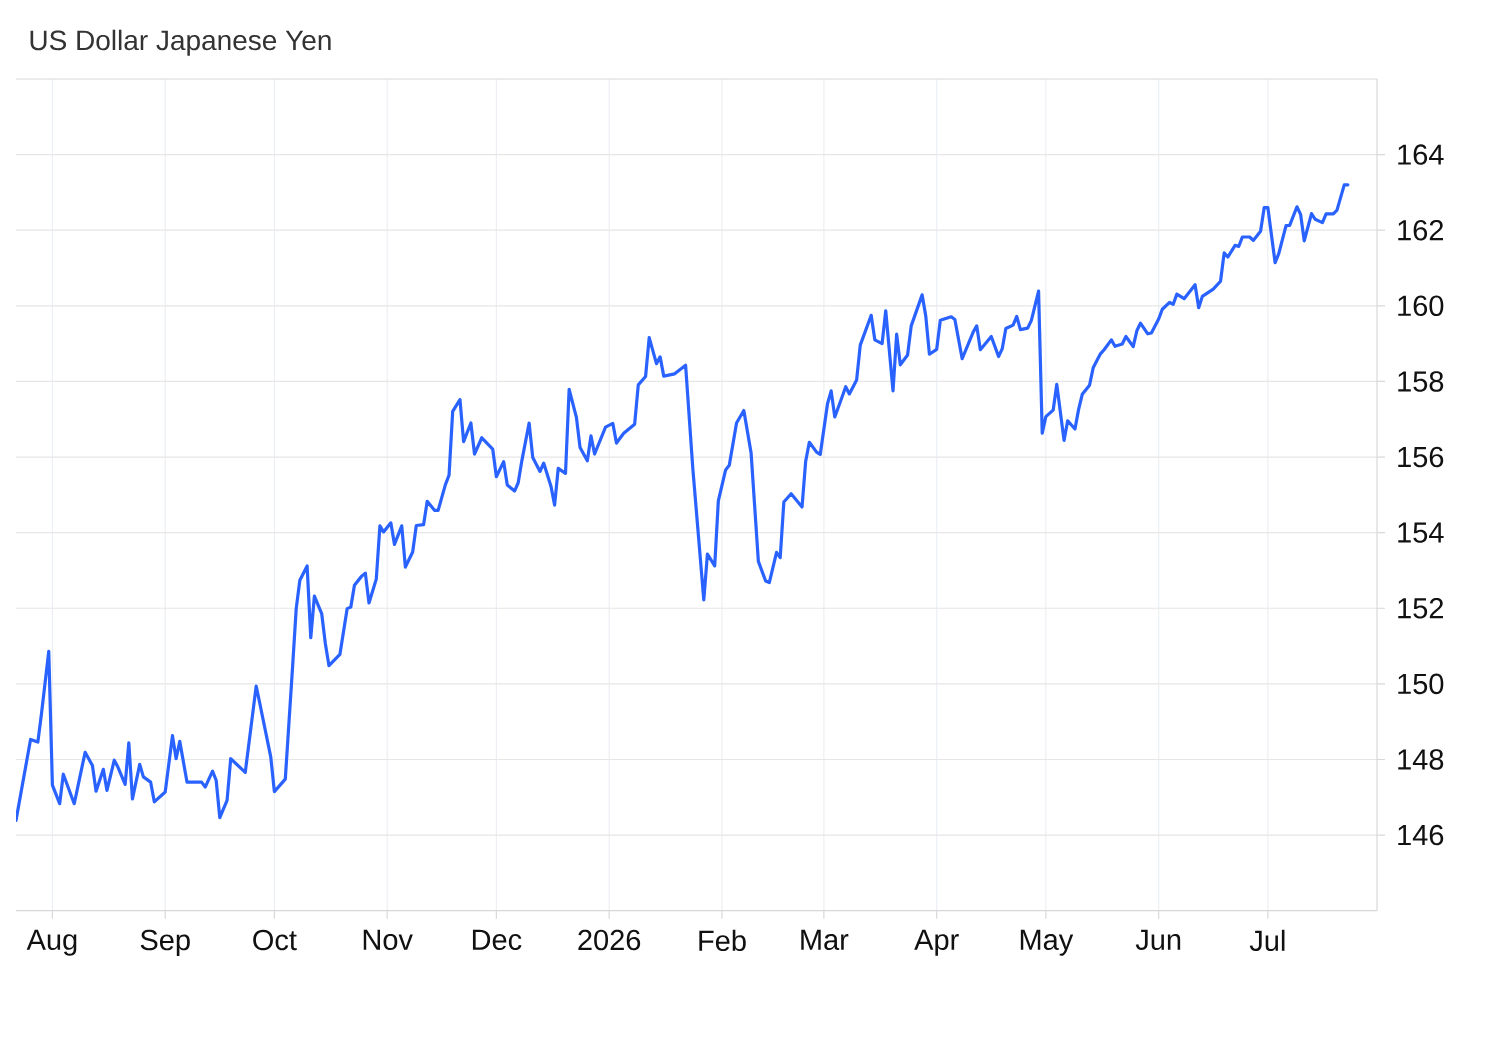  I want to click on x-tick-label: Mar, so click(825, 939).